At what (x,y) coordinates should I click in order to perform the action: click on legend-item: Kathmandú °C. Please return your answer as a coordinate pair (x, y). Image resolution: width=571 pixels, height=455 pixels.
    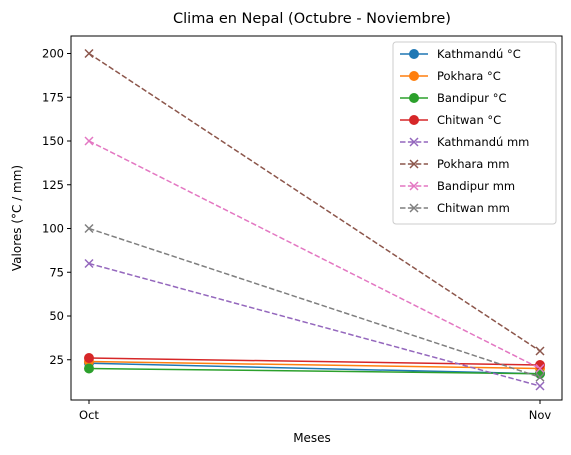
    Looking at the image, I should click on (460, 54).